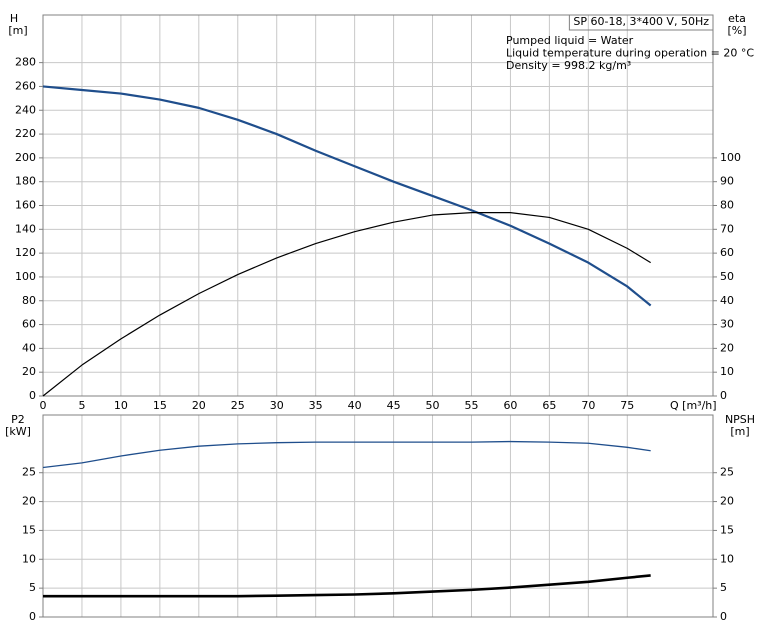 The image size is (763, 633). What do you see at coordinates (199, 405) in the screenshot?
I see `x-tick-label: 20` at bounding box center [199, 405].